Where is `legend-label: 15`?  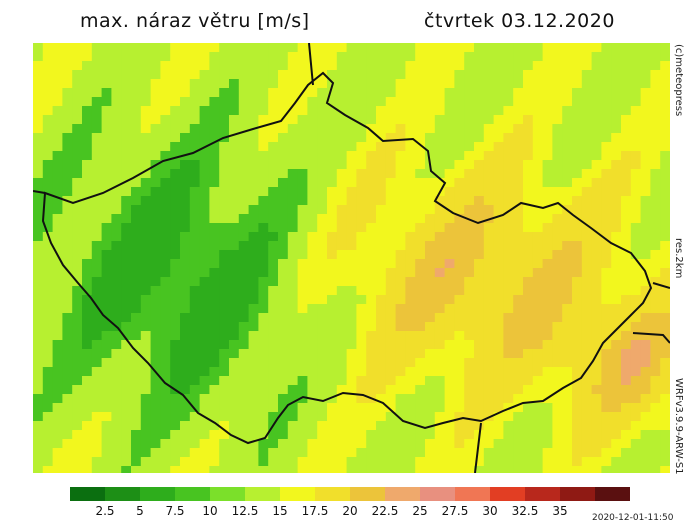
legend-label: 15 is located at coordinates (280, 511).